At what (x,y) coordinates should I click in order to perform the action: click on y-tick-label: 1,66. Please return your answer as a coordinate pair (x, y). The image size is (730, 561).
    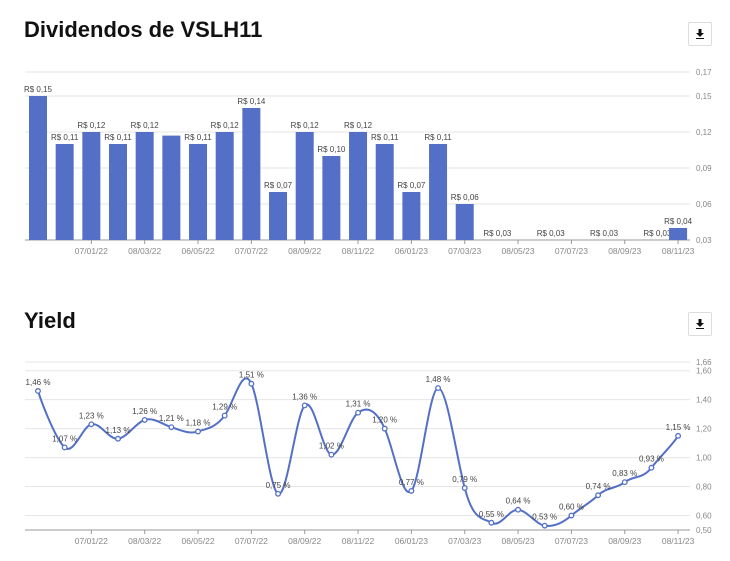
    Looking at the image, I should click on (704, 362).